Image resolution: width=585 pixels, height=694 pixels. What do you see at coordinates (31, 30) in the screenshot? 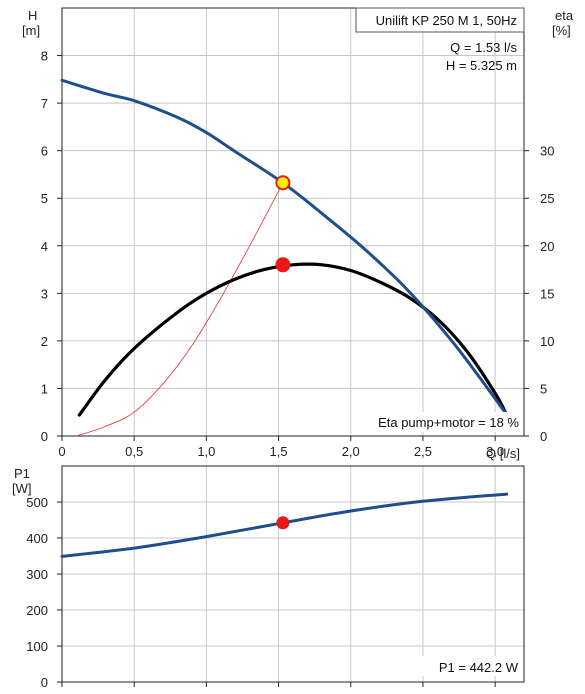
I see `h-axis-unit: [m]` at bounding box center [31, 30].